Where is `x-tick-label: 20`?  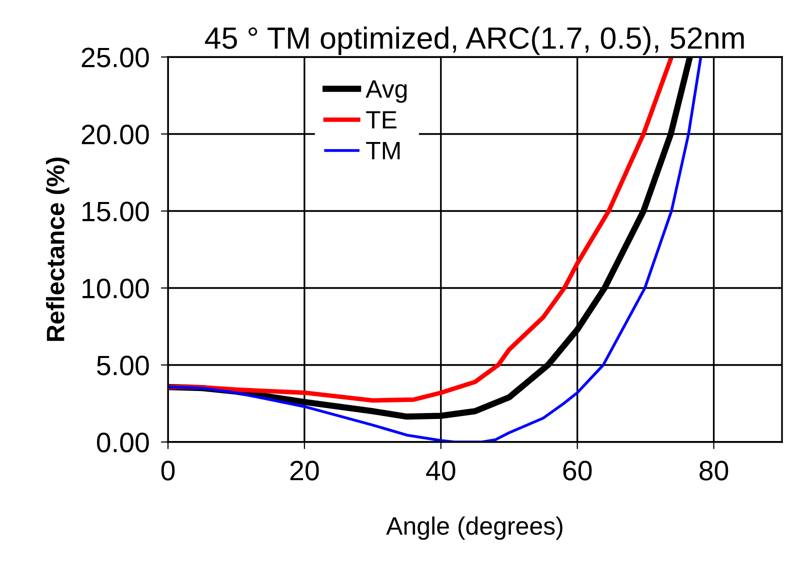
x-tick-label: 20 is located at coordinates (304, 470).